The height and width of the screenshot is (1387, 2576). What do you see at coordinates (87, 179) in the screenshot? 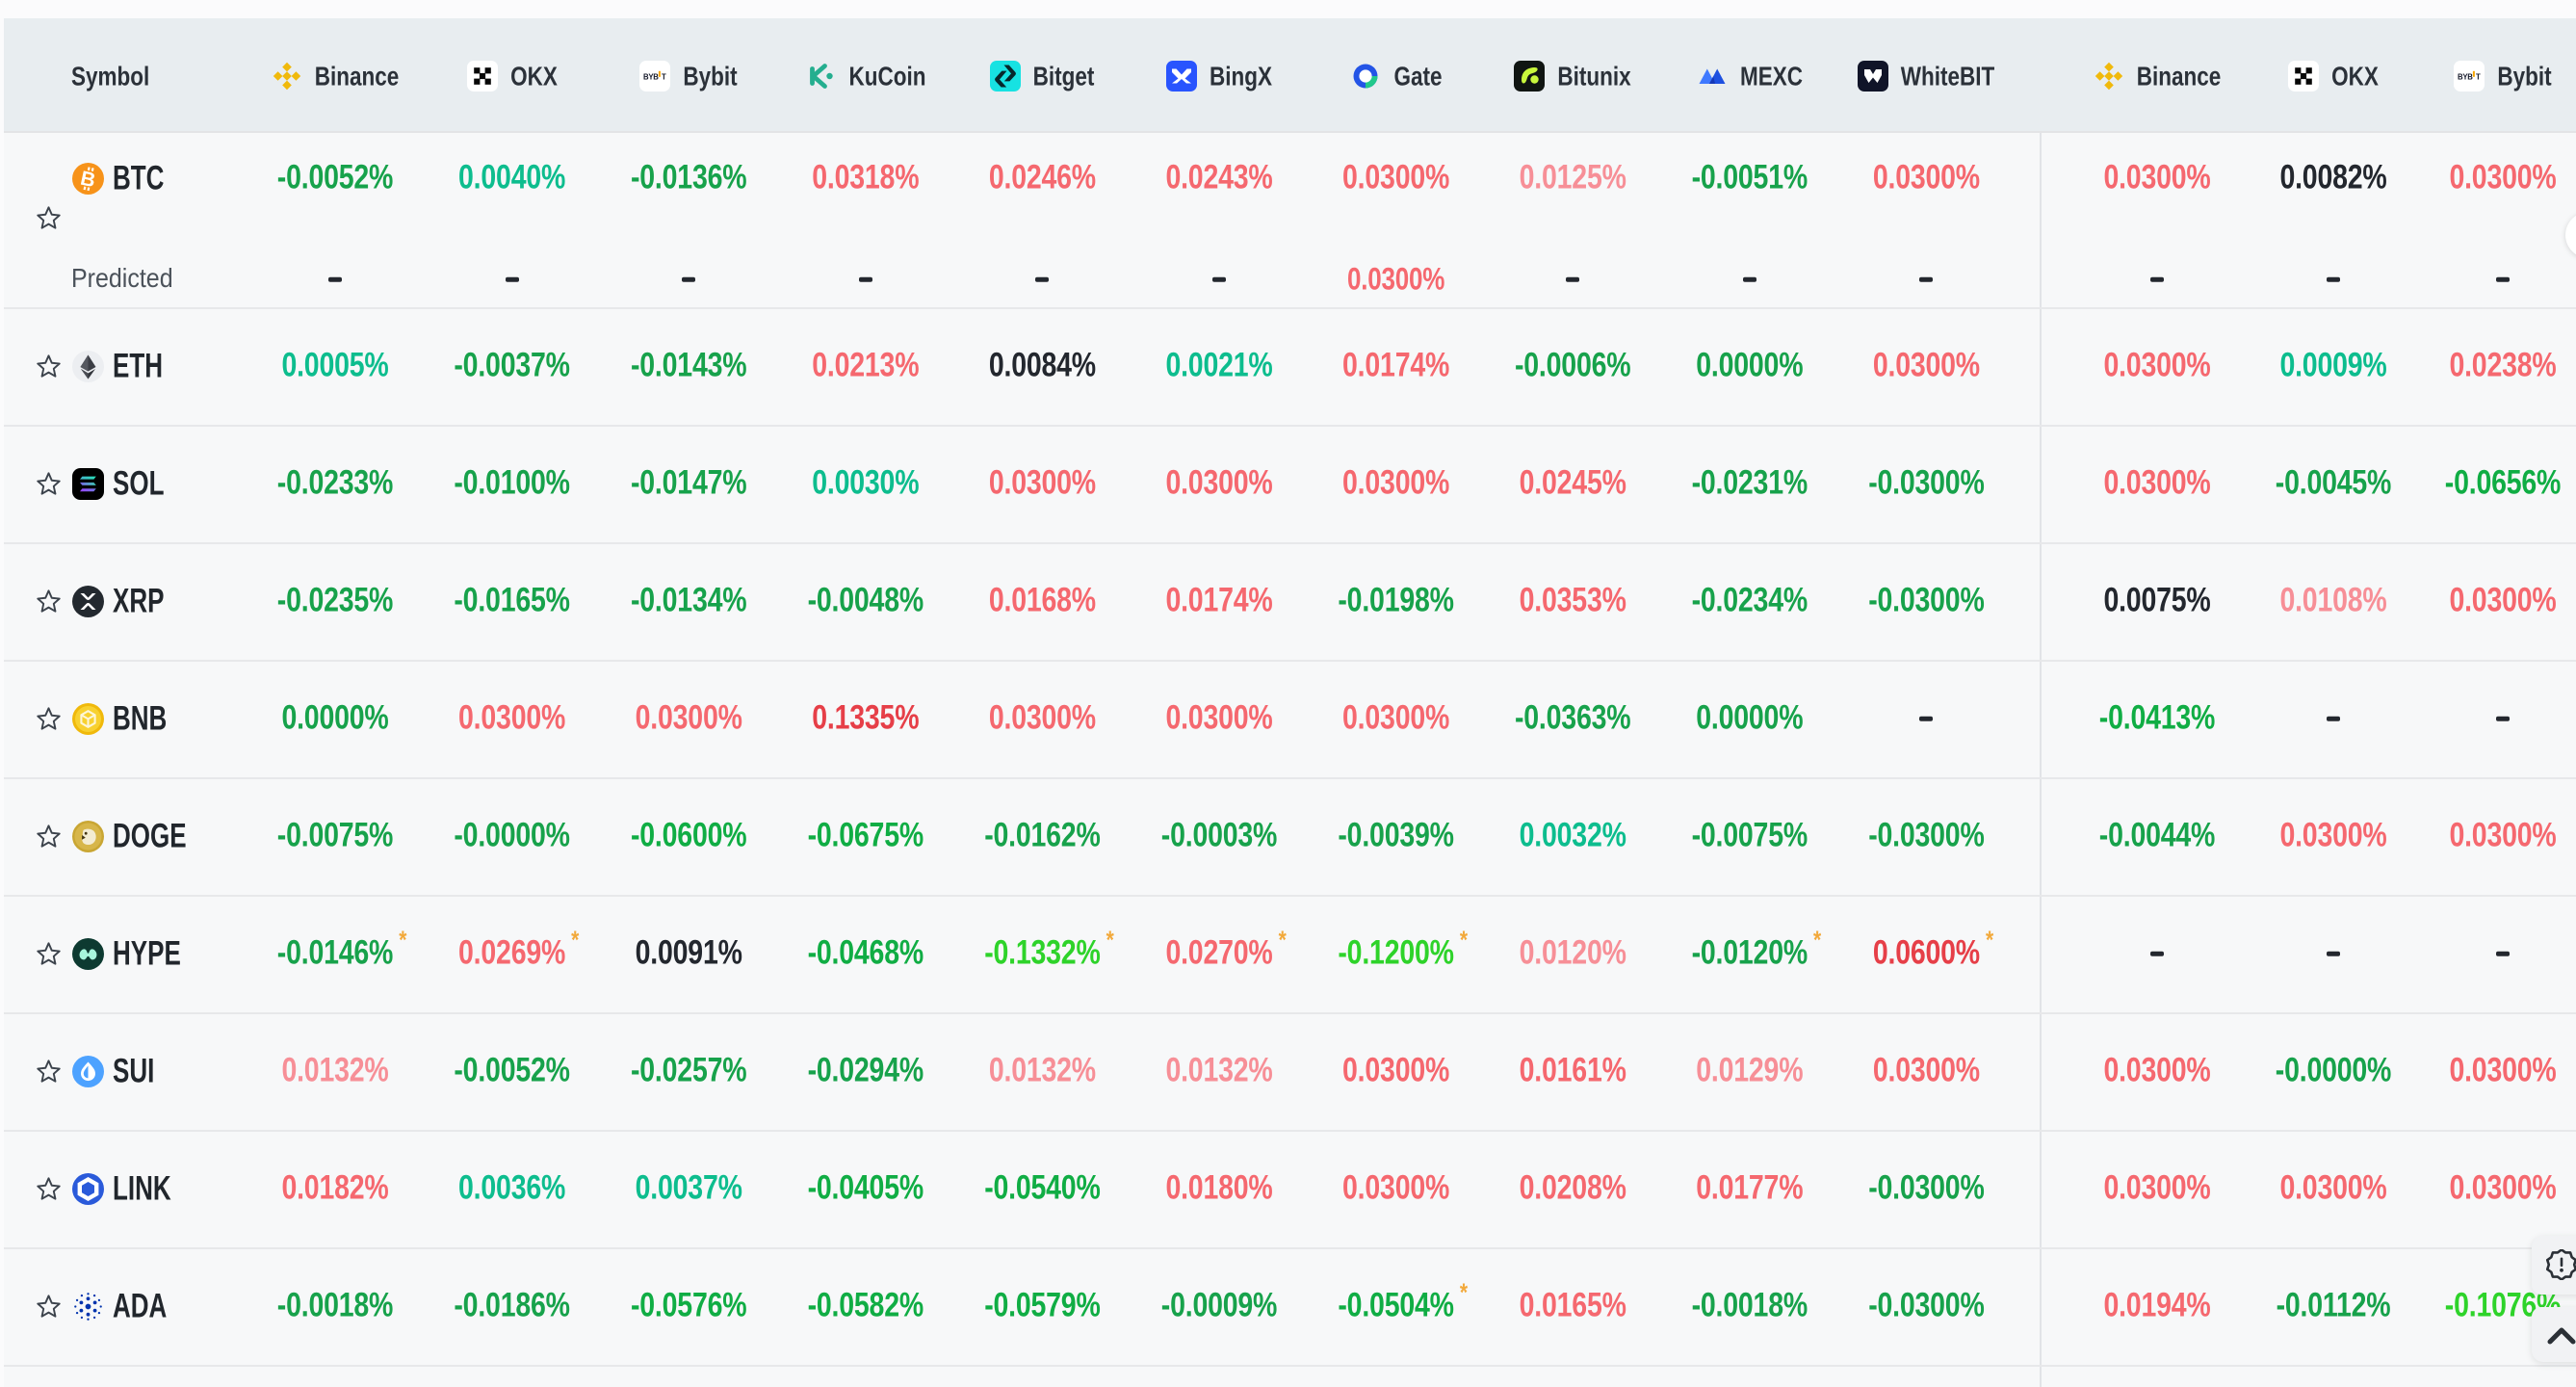
I see `svg-text: B` at bounding box center [87, 179].